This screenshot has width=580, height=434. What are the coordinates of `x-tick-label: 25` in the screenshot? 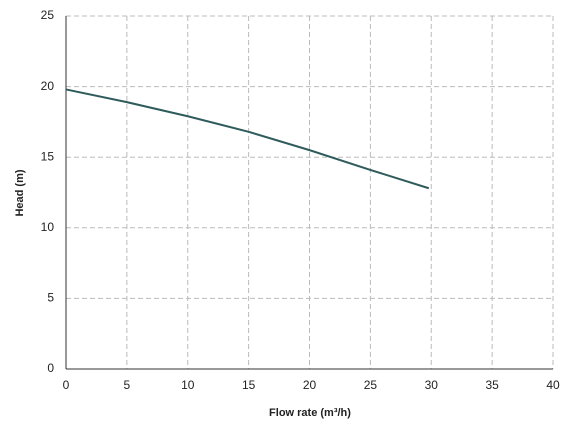 It's located at (371, 385).